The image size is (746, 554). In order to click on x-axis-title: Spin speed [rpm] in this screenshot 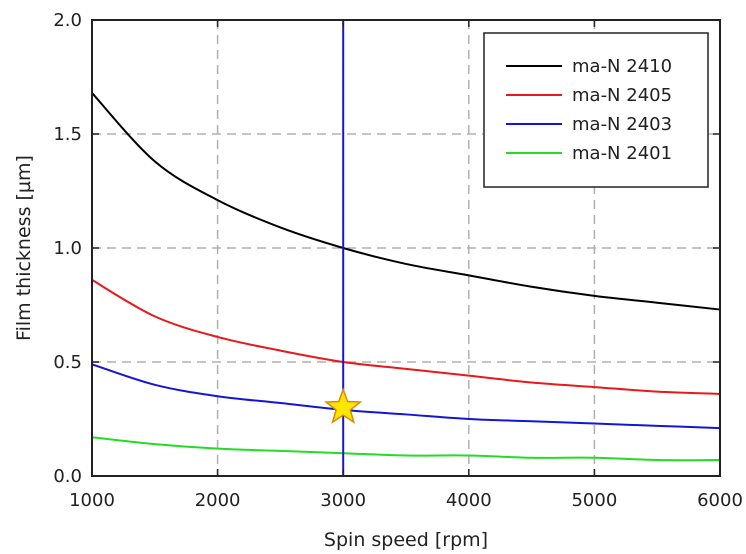, I will do `click(406, 540)`.